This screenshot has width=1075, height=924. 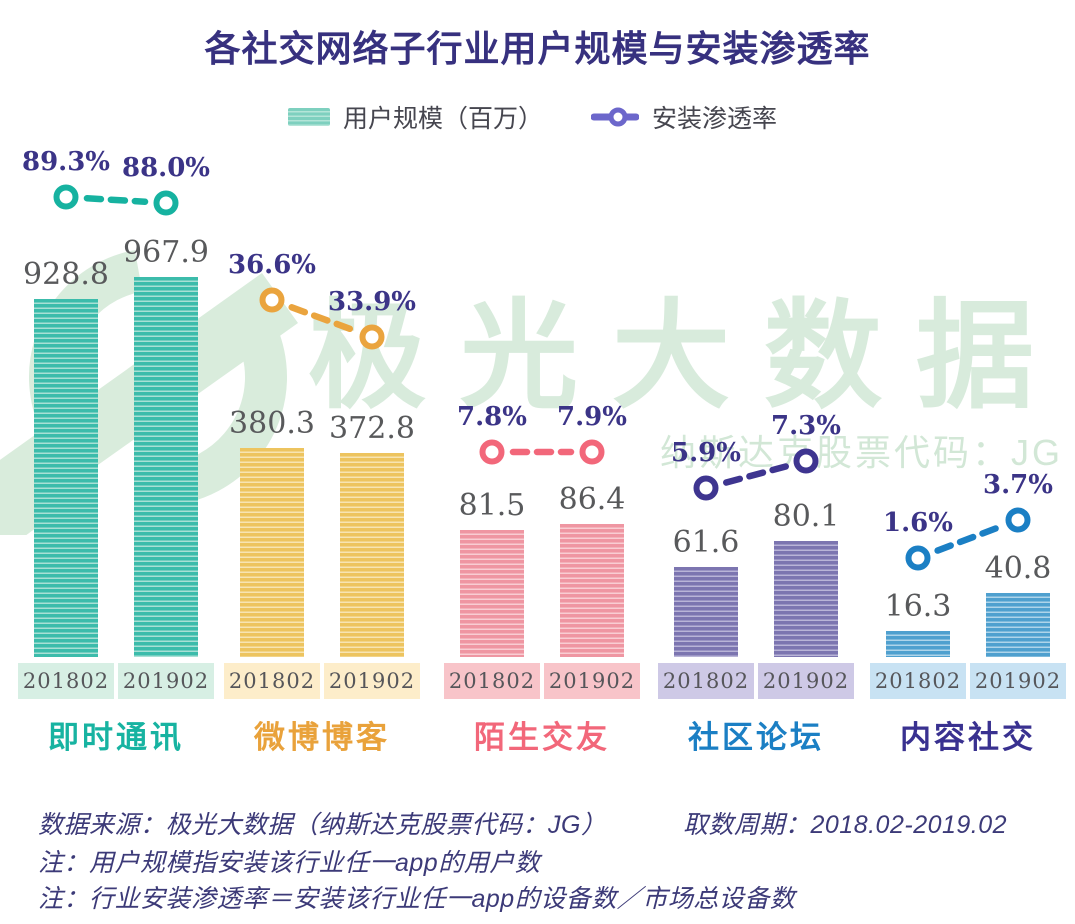 What do you see at coordinates (417, 899) in the screenshot?
I see `footer-note-penetration: 注：行业安装渗透率＝安装该行业任一app的设备数／市场总设备数` at bounding box center [417, 899].